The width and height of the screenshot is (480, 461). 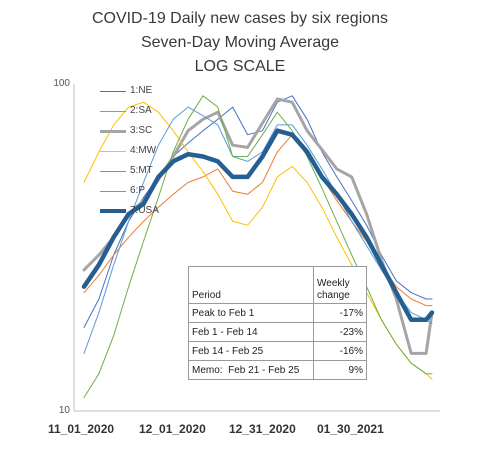 What do you see at coordinates (143, 150) in the screenshot?
I see `legend-label: 4:MW` at bounding box center [143, 150].